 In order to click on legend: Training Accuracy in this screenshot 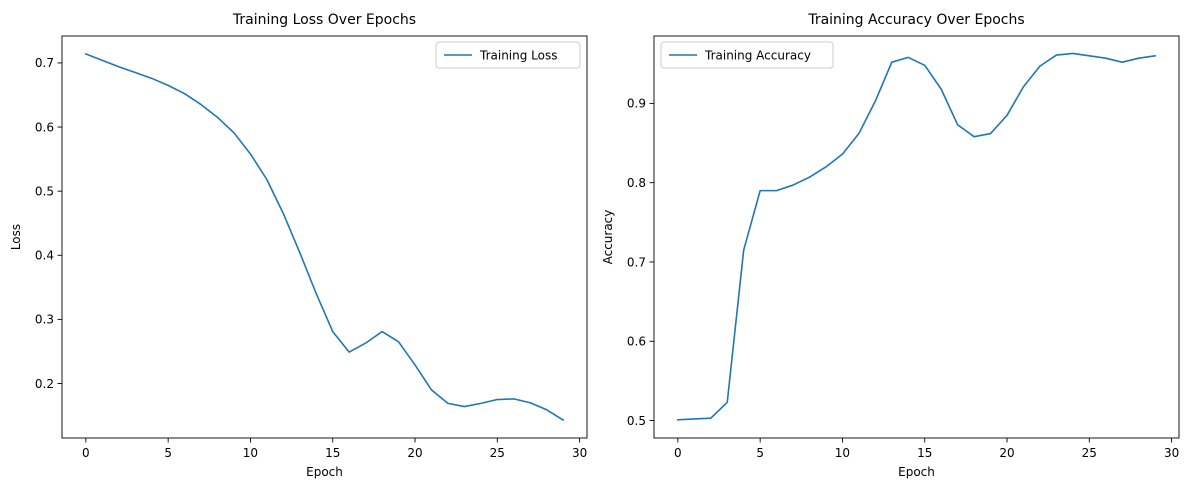, I will do `click(747, 55)`.